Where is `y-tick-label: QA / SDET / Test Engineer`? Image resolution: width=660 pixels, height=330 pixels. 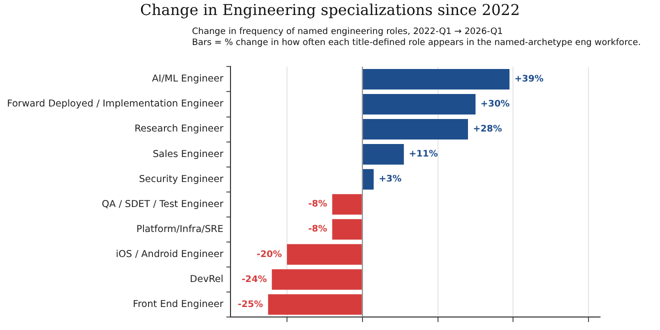
y-tick-label: QA / SDET / Test Engineer is located at coordinates (163, 204).